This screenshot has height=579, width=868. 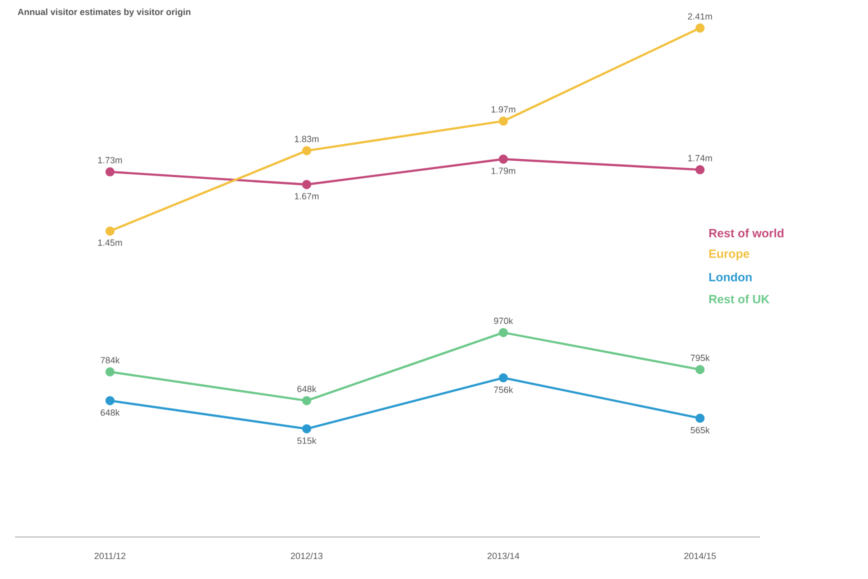 I want to click on text: London, so click(x=730, y=277).